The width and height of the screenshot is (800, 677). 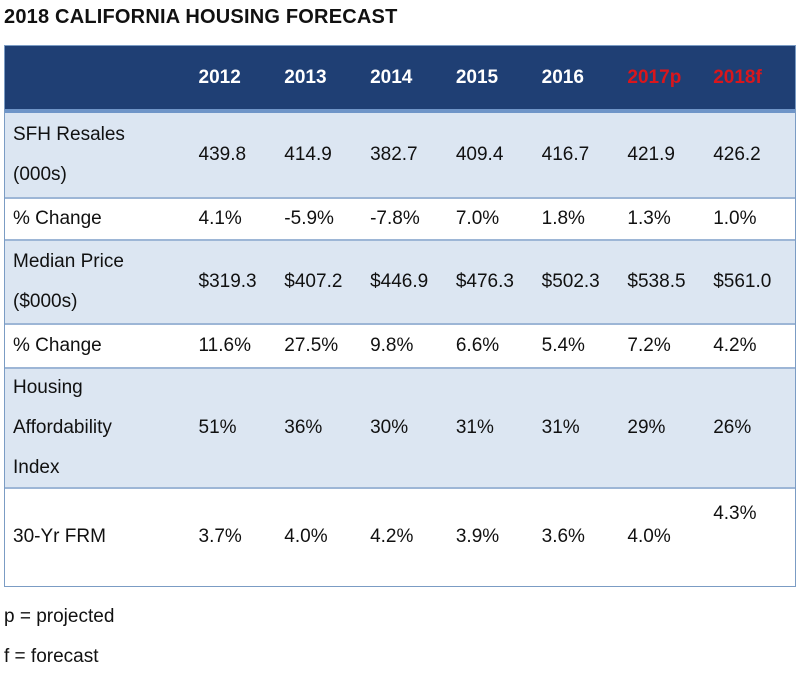 What do you see at coordinates (477, 218) in the screenshot?
I see `table-cell: 7.0%` at bounding box center [477, 218].